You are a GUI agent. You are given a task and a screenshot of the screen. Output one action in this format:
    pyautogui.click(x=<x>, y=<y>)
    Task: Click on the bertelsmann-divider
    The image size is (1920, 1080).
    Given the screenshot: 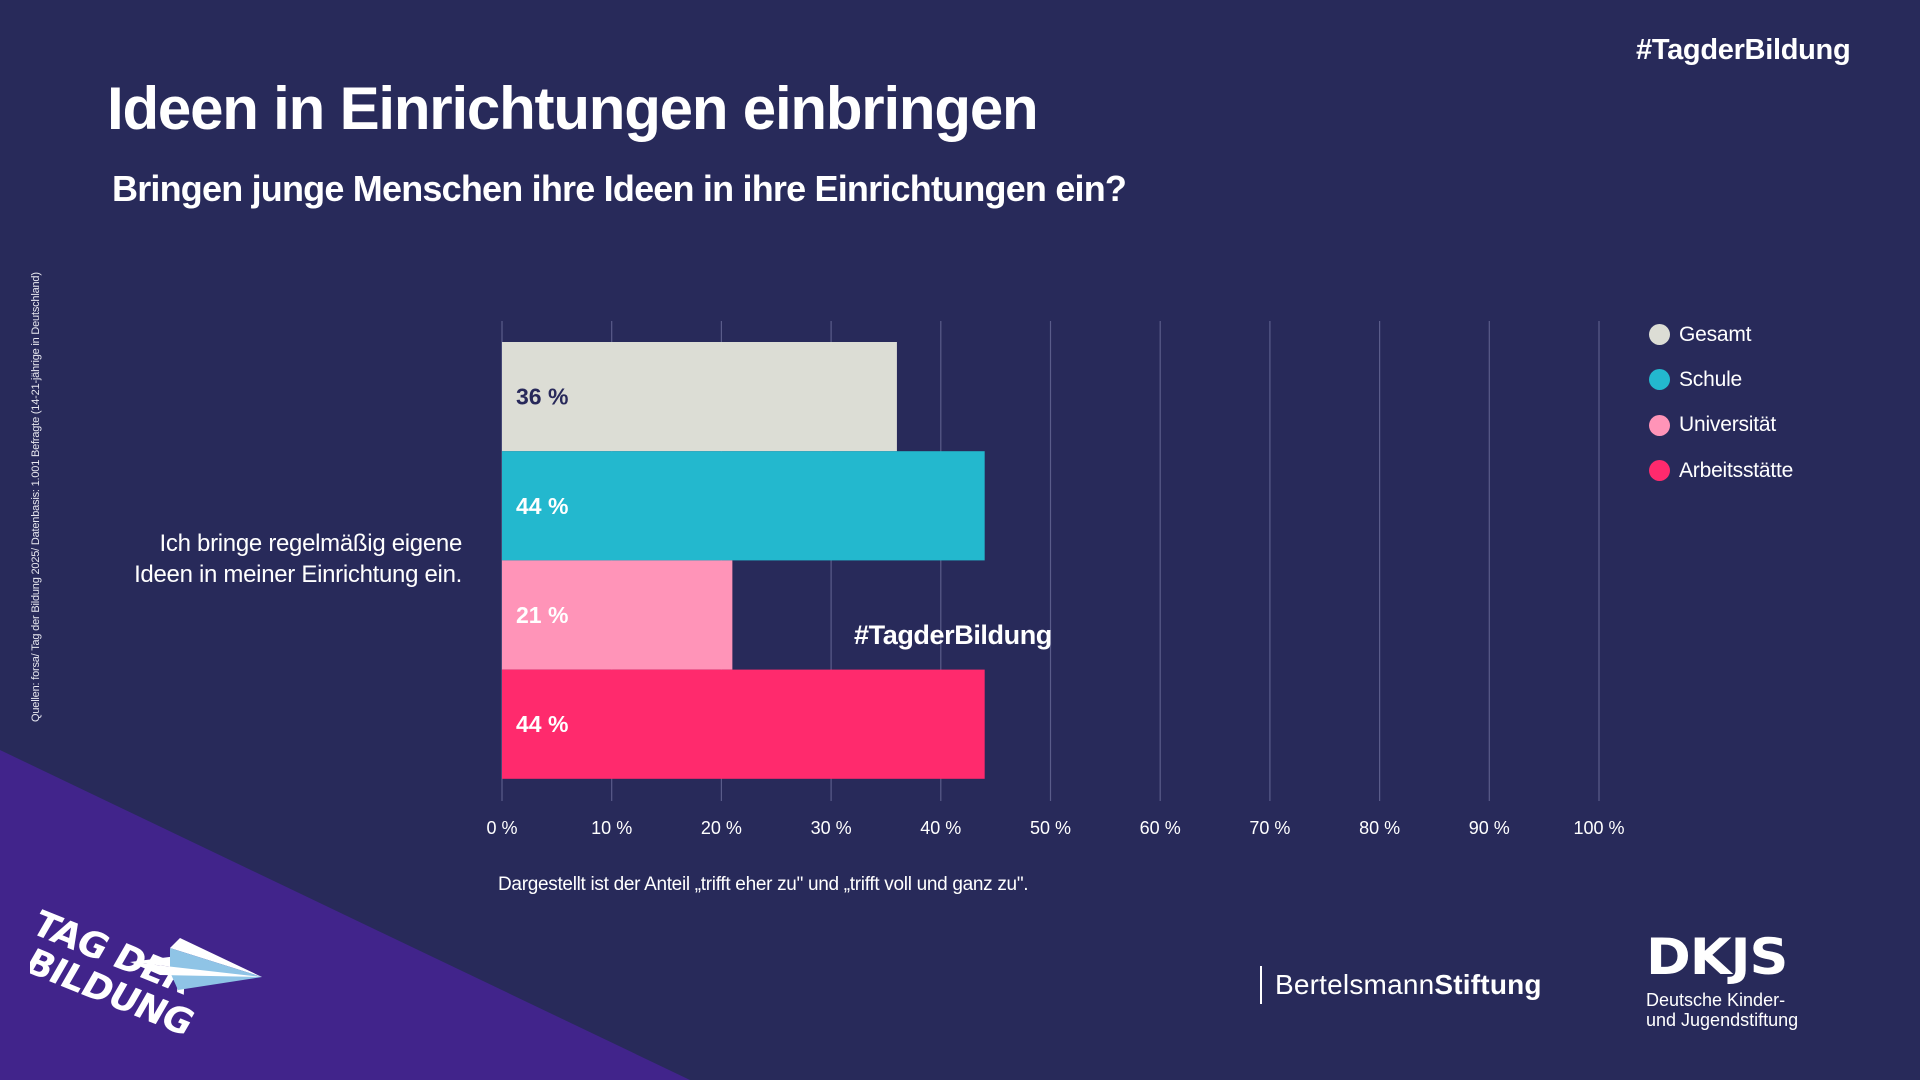 What is the action you would take?
    pyautogui.click(x=1261, y=985)
    